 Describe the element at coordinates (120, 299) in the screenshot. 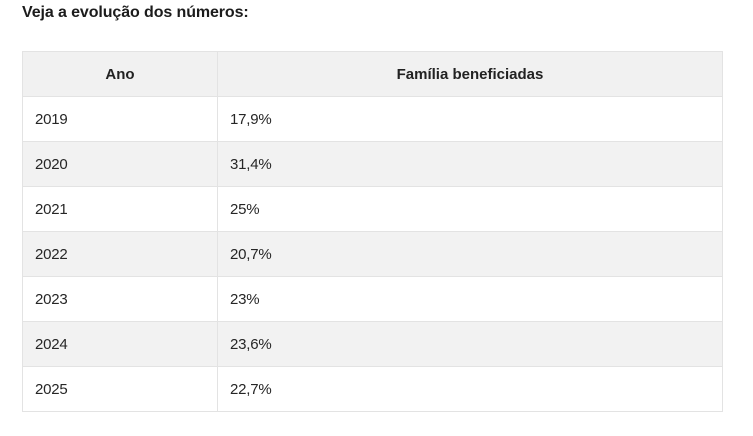

I see `year-cell: 2023` at that location.